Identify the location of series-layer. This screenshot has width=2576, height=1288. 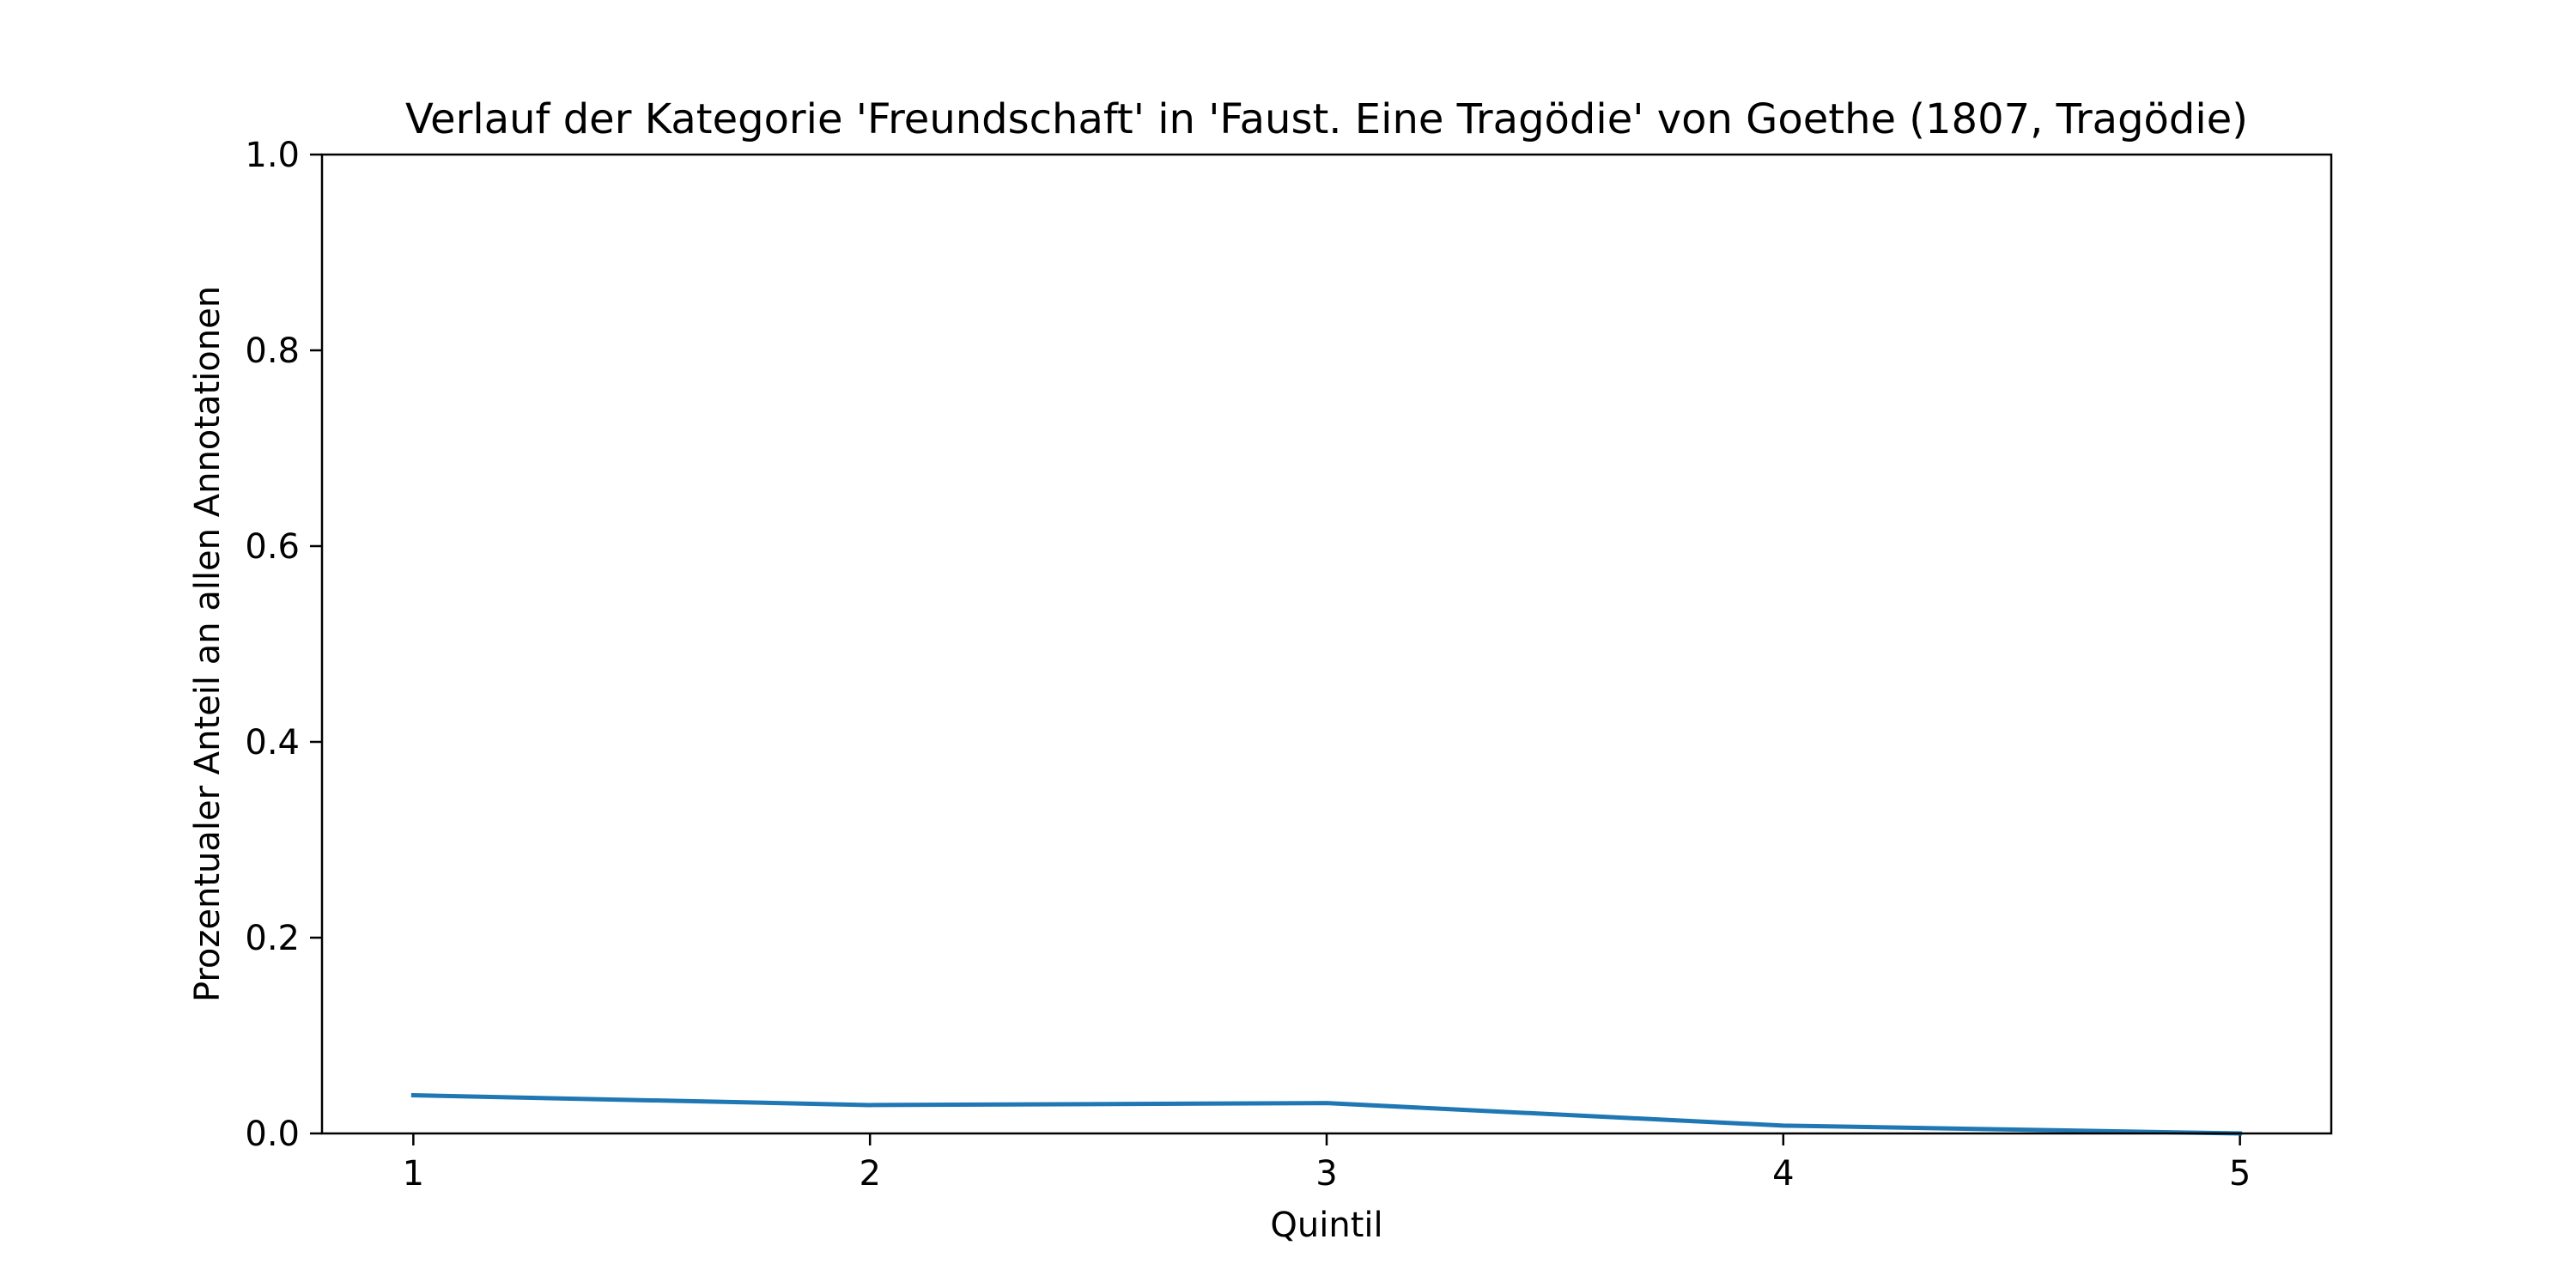
(1327, 1114).